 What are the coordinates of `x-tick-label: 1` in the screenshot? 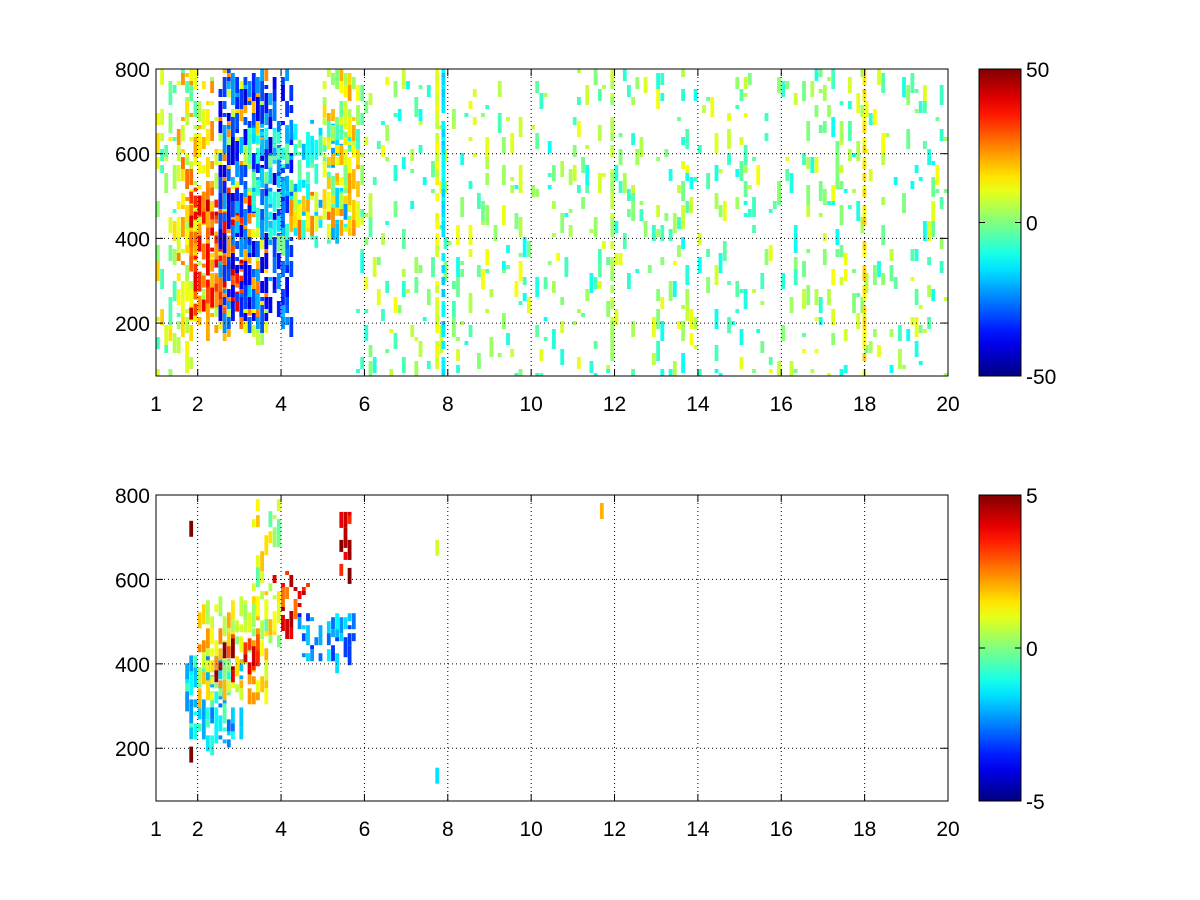 It's located at (156, 404).